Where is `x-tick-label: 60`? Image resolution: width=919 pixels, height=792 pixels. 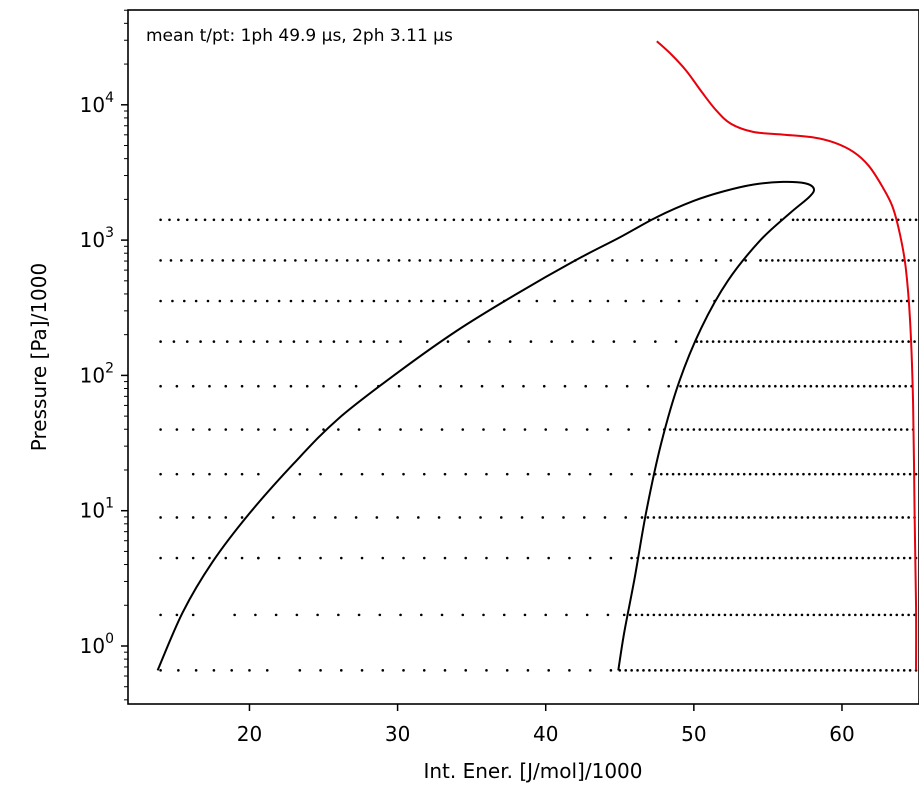 x-tick-label: 60 is located at coordinates (841, 734).